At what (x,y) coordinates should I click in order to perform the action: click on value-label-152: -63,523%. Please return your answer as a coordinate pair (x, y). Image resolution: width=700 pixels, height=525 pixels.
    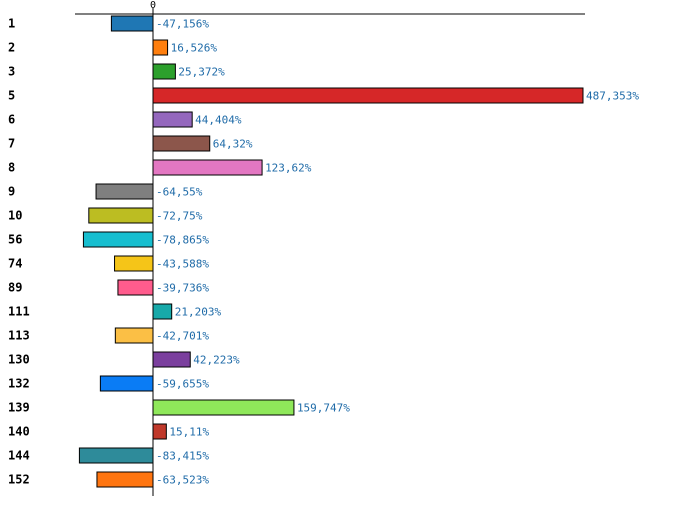
    Looking at the image, I should click on (182, 480).